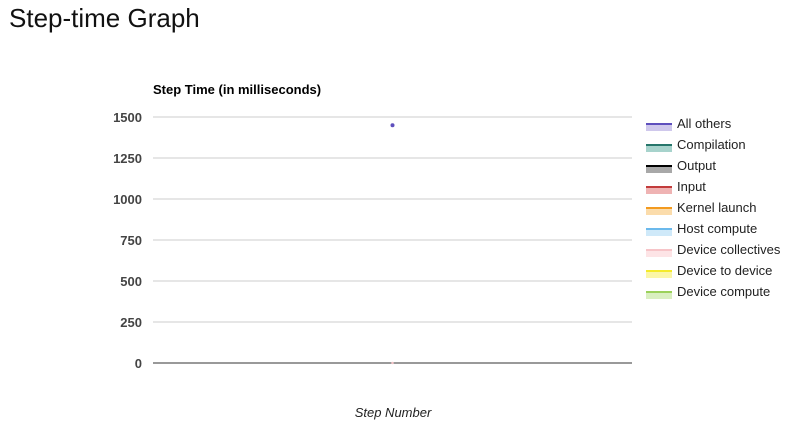  Describe the element at coordinates (691, 186) in the screenshot. I see `legend-label: Input` at that location.